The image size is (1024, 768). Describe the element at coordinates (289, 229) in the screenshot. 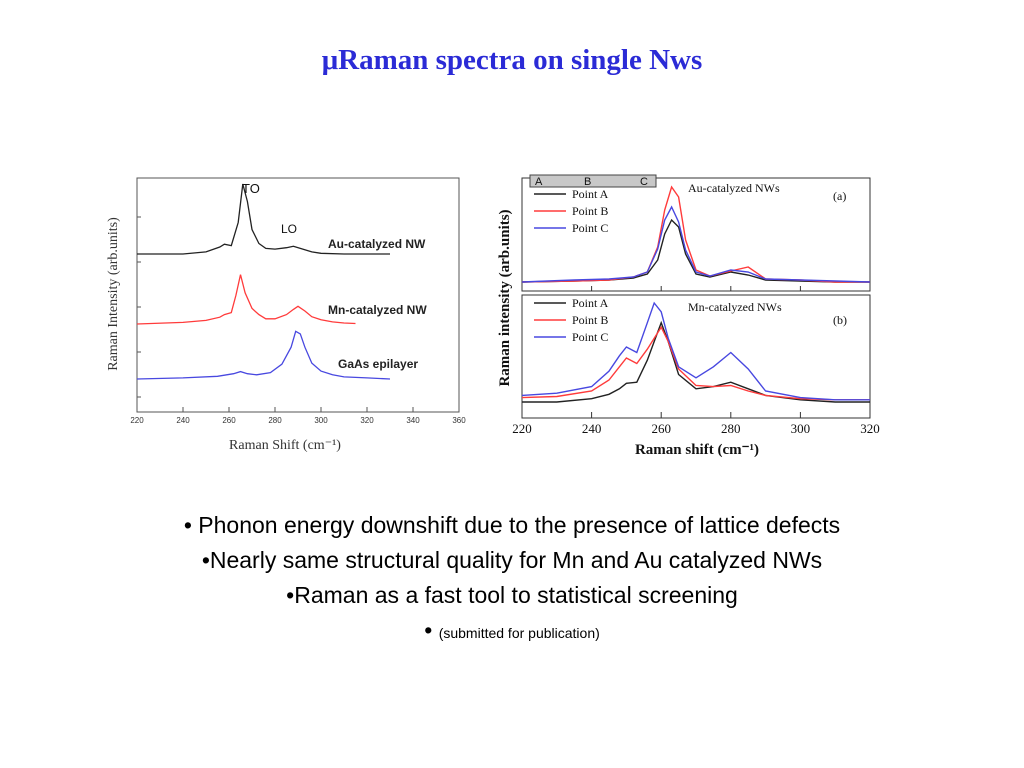

I see `annotation-lo: LO` at that location.